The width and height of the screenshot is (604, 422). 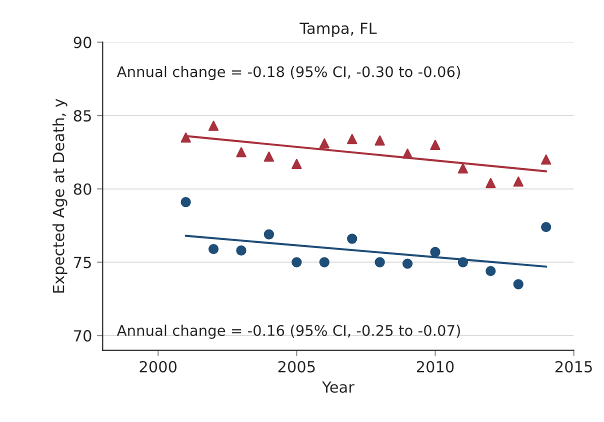 What do you see at coordinates (573, 366) in the screenshot?
I see `x-tick-label: 2015` at bounding box center [573, 366].